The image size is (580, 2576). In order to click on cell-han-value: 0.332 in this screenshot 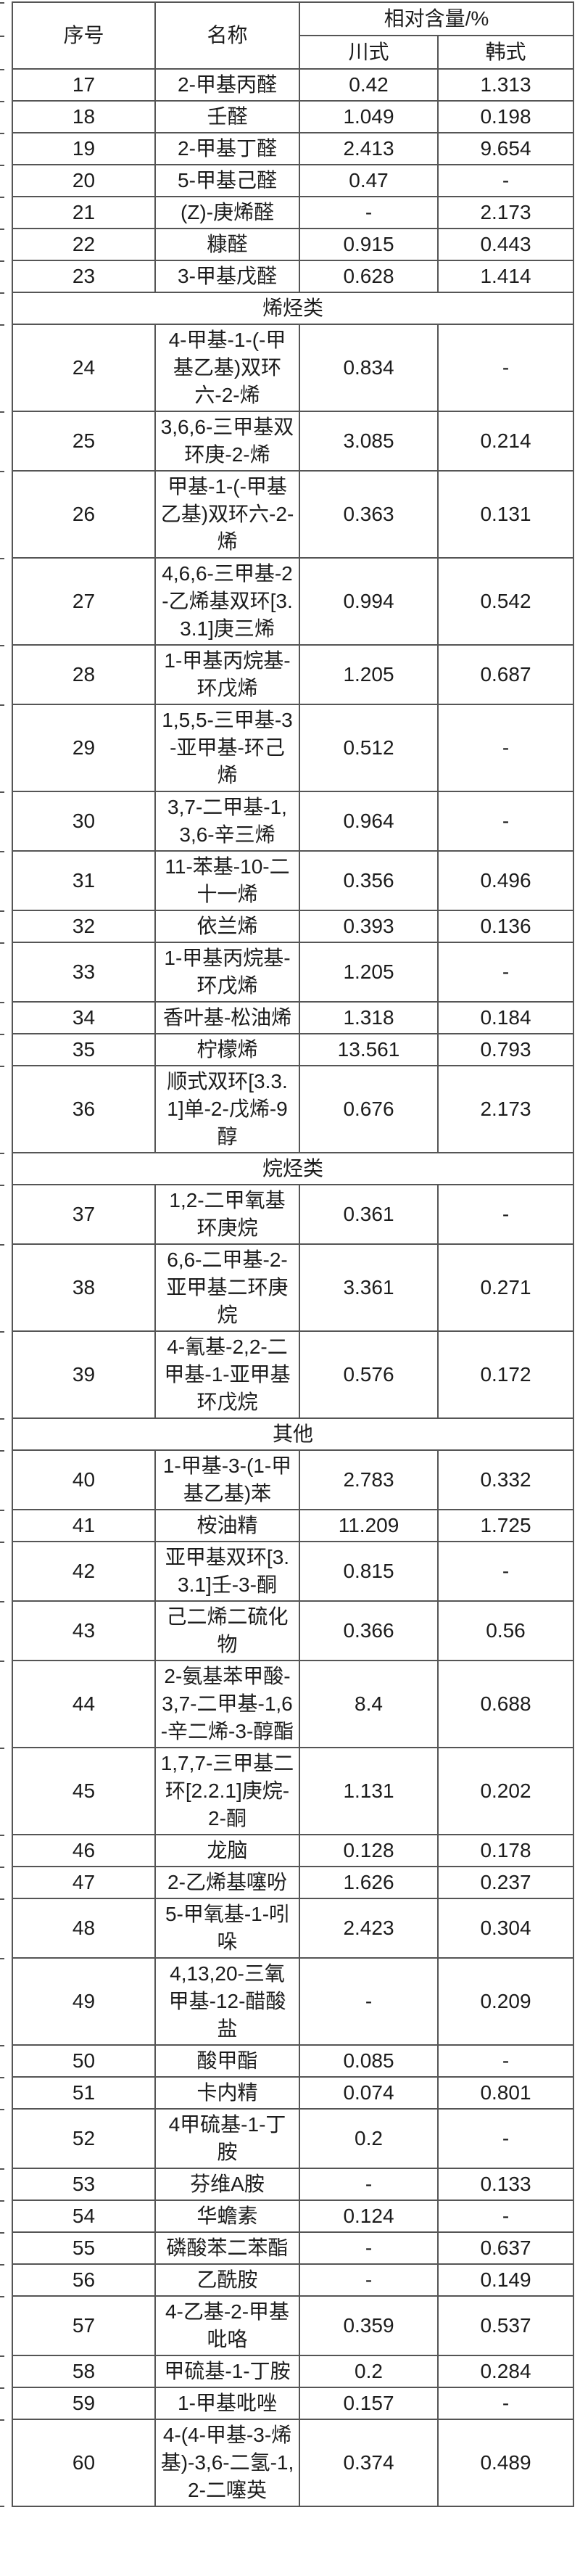, I will do `click(505, 1479)`.